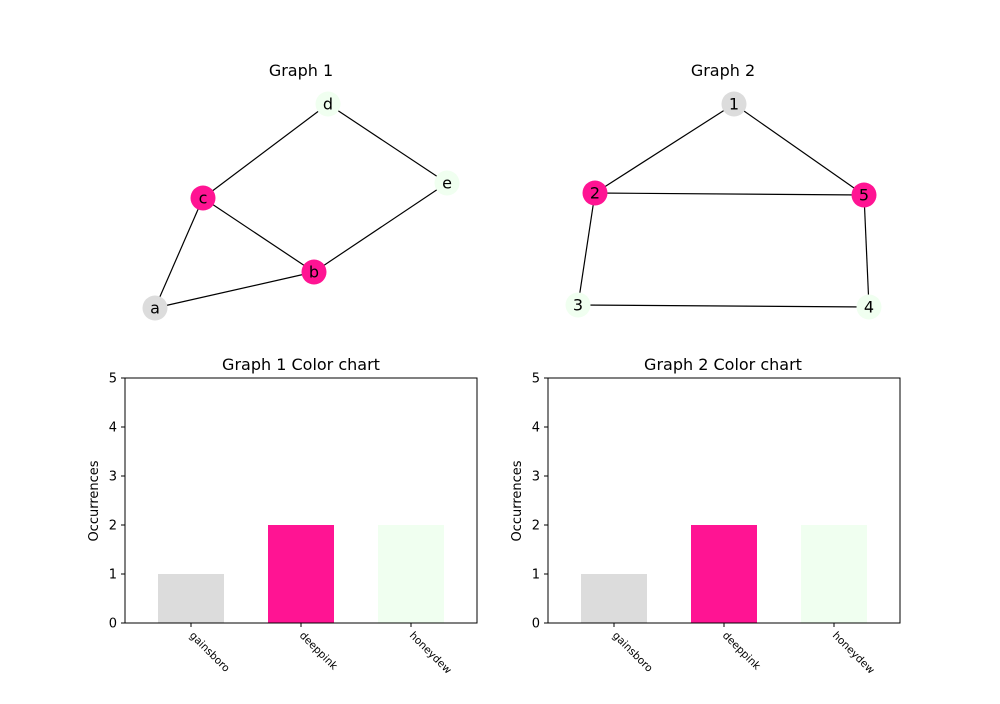 The width and height of the screenshot is (1000, 704). Describe the element at coordinates (258, 235) in the screenshot. I see `graph-1-edge-c-b` at that location.